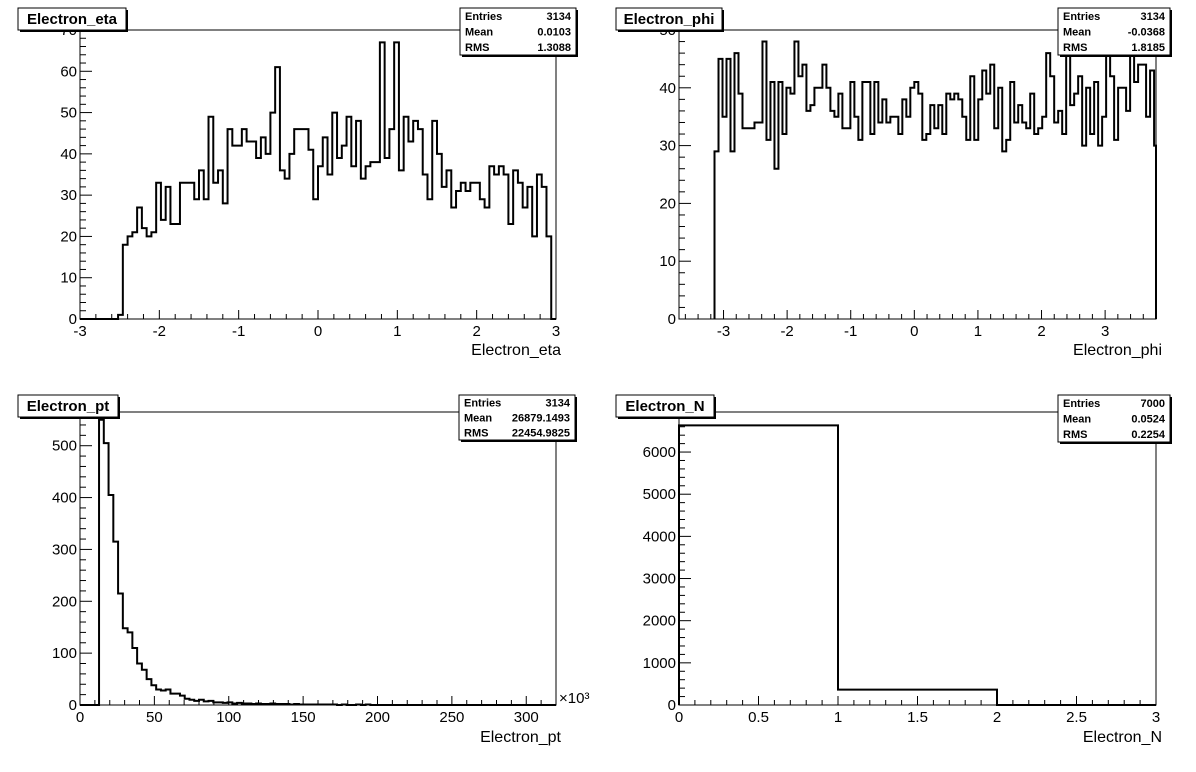 Image resolution: width=1196 pixels, height=772 pixels. What do you see at coordinates (659, 452) in the screenshot?
I see `y-tick-label: 6000` at bounding box center [659, 452].